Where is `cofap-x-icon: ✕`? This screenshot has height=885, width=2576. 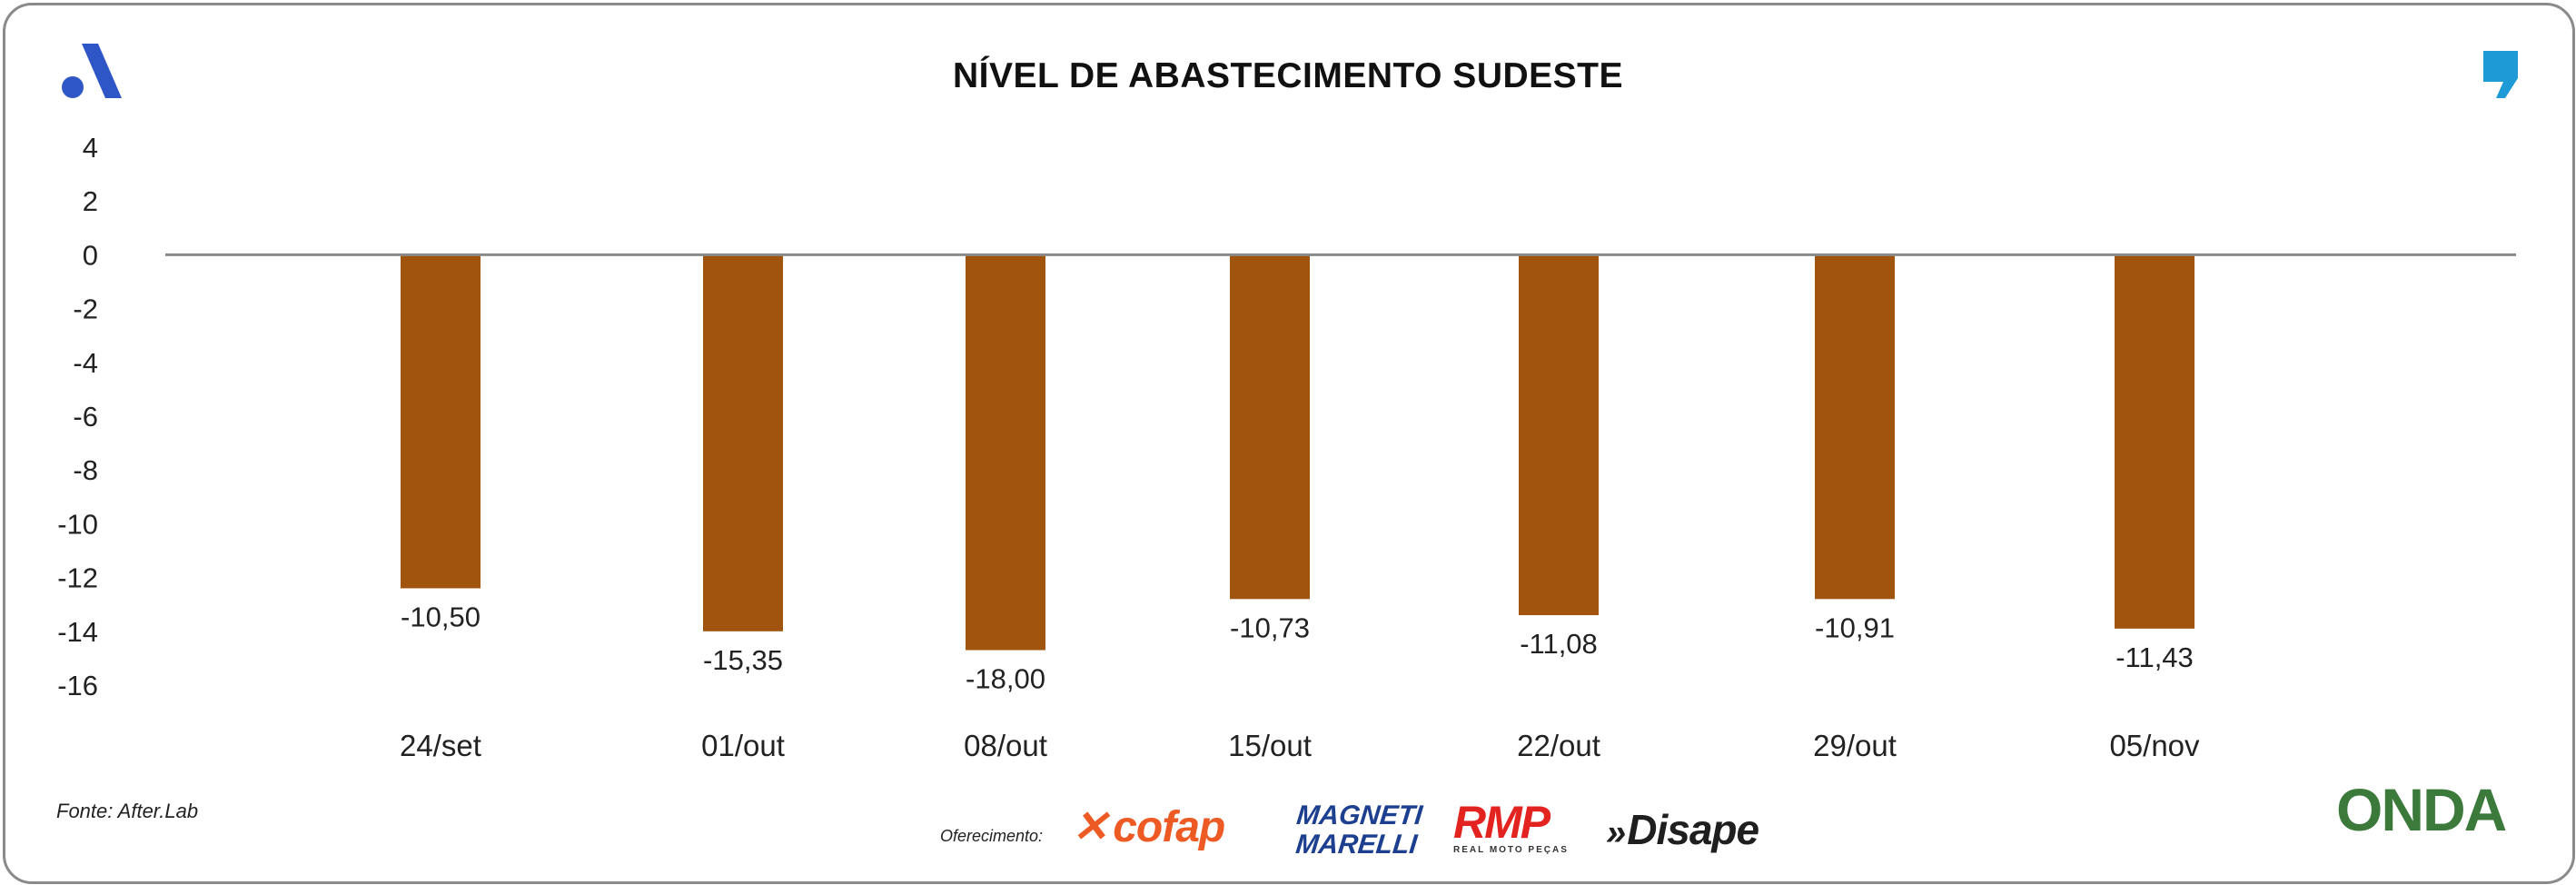 cofap-x-icon: ✕ is located at coordinates (1090, 827).